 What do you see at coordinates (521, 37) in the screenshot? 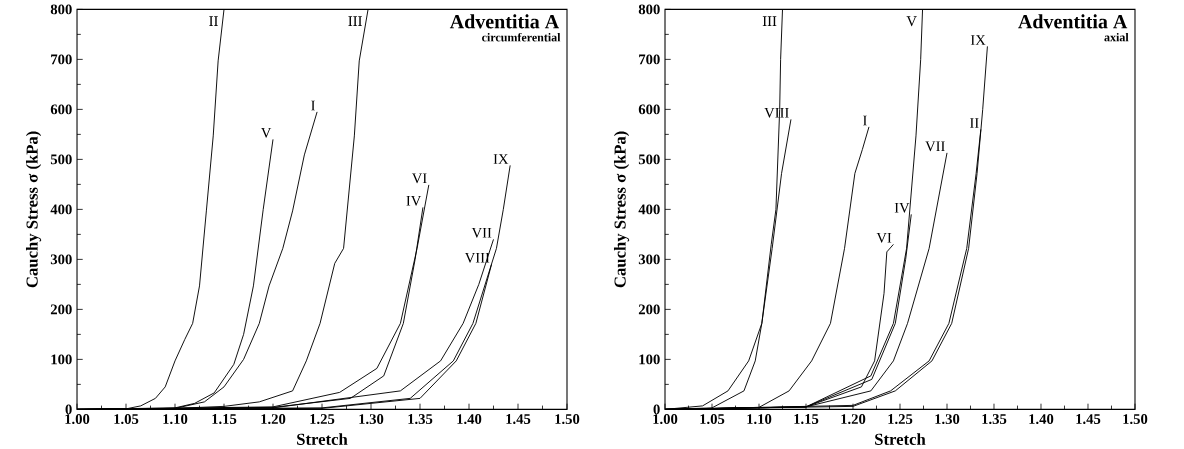
I see `text: circumferential` at bounding box center [521, 37].